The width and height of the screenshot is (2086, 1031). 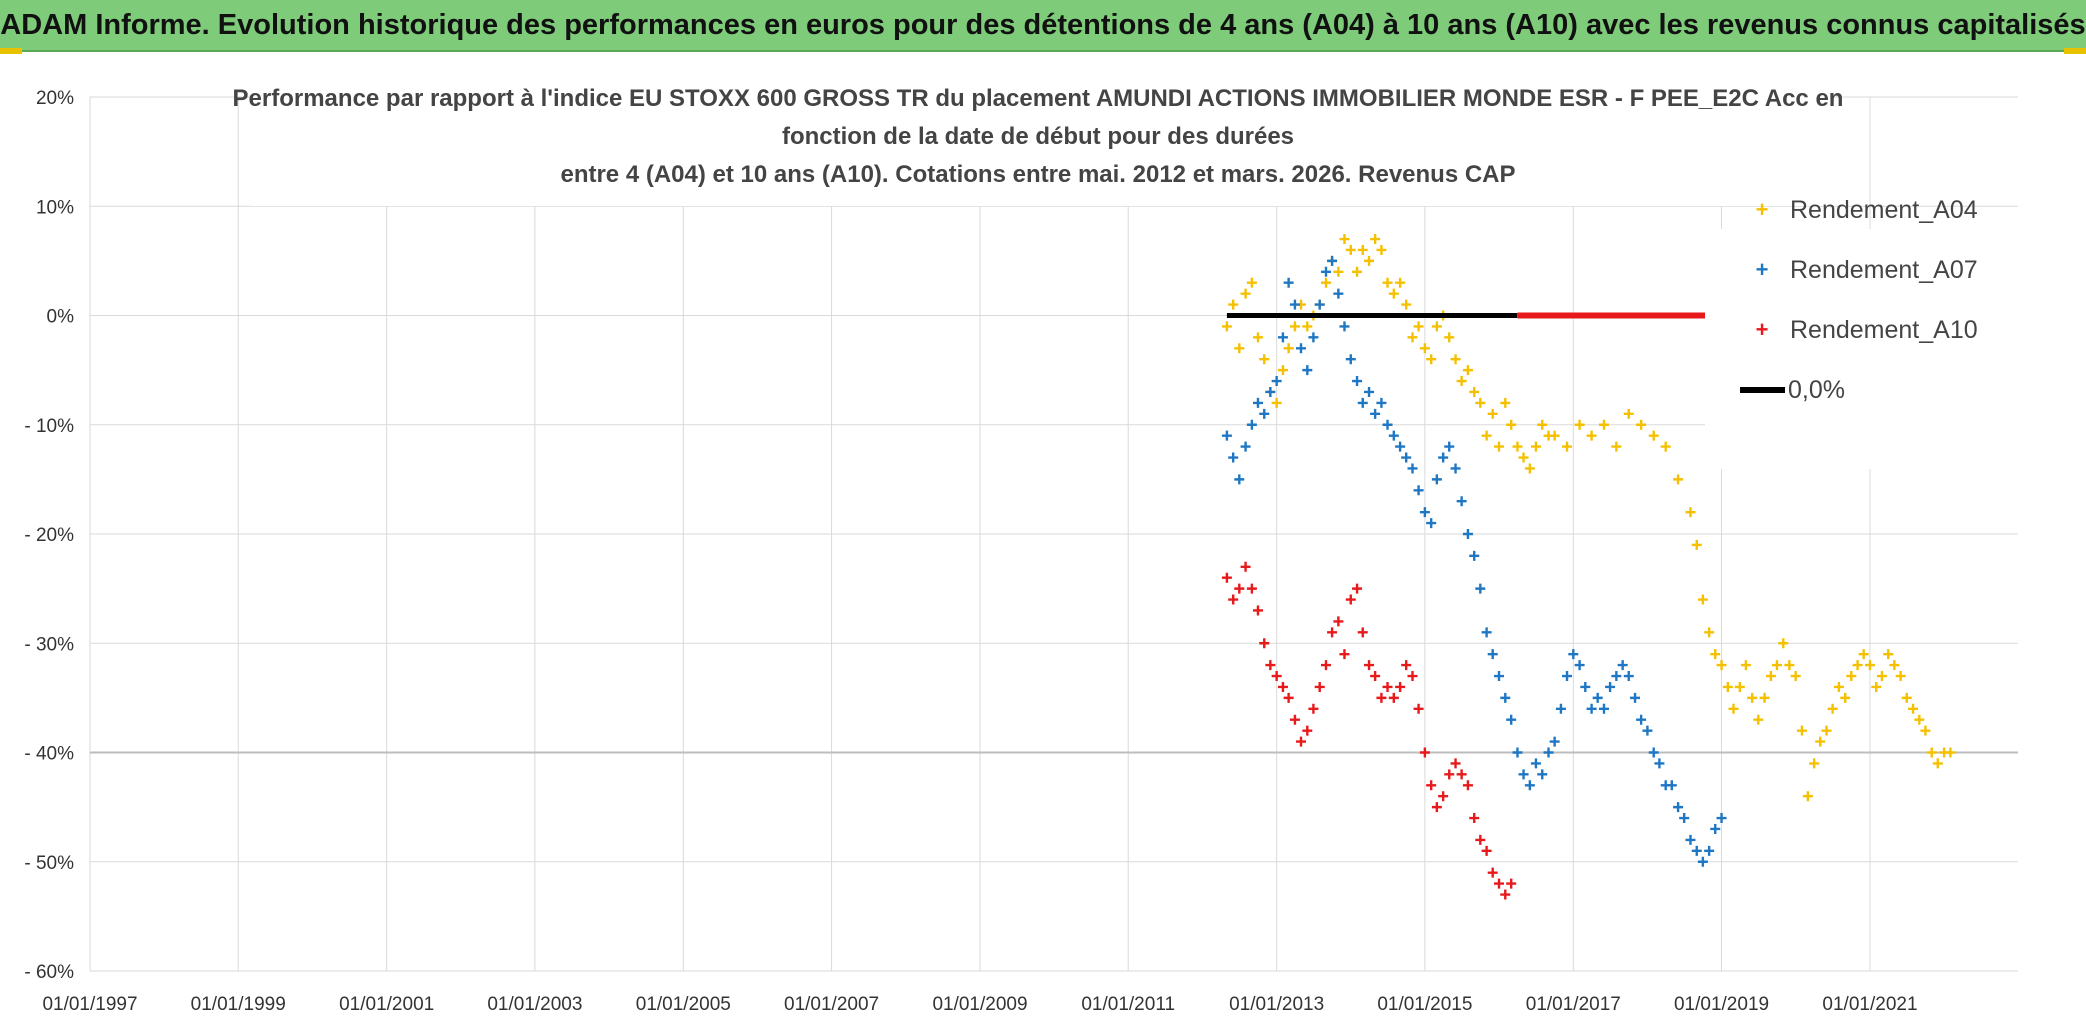 What do you see at coordinates (49, 426) in the screenshot?
I see `y-tick-label: - 10%` at bounding box center [49, 426].